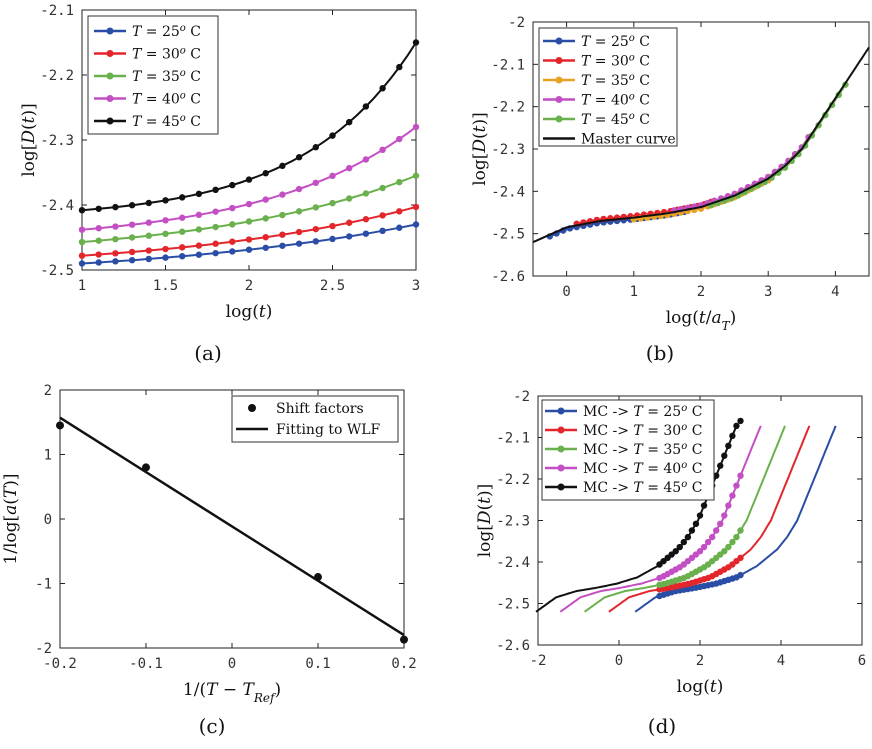 Image resolution: width=872 pixels, height=749 pixels. I want to click on x-tick-label: 2, so click(249, 286).